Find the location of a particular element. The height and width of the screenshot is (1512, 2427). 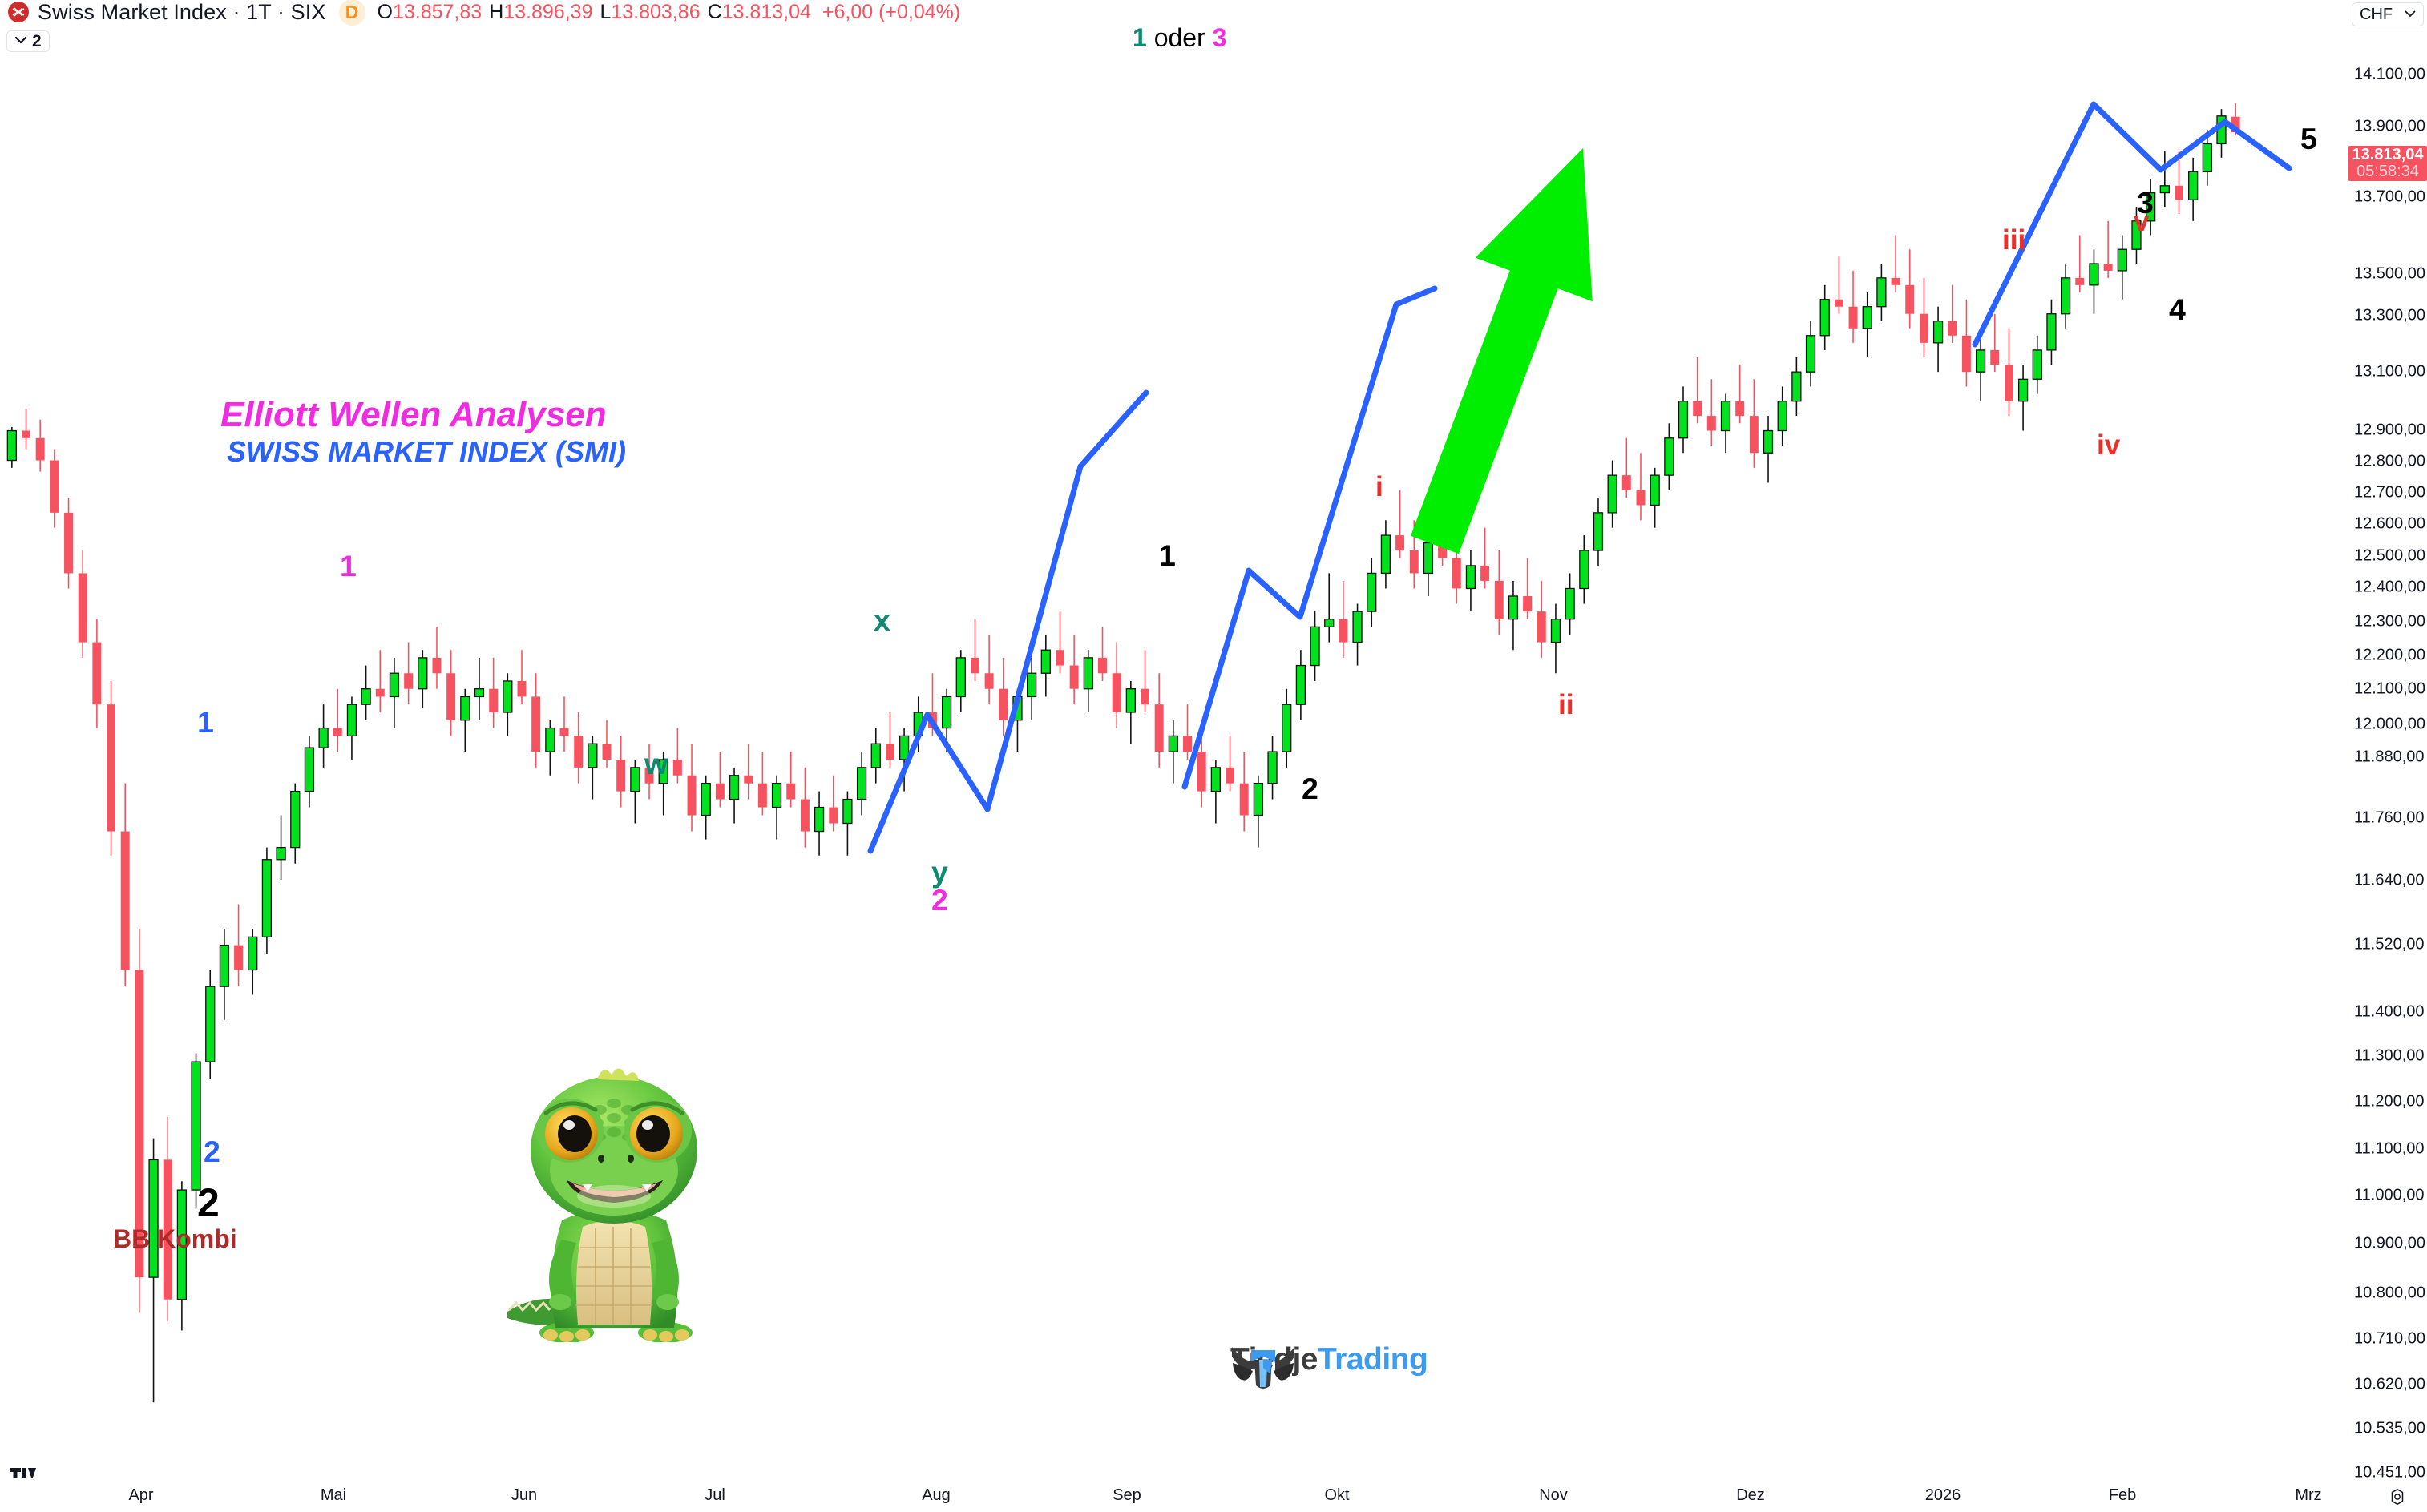

target-label-oder: oder is located at coordinates (1179, 38).